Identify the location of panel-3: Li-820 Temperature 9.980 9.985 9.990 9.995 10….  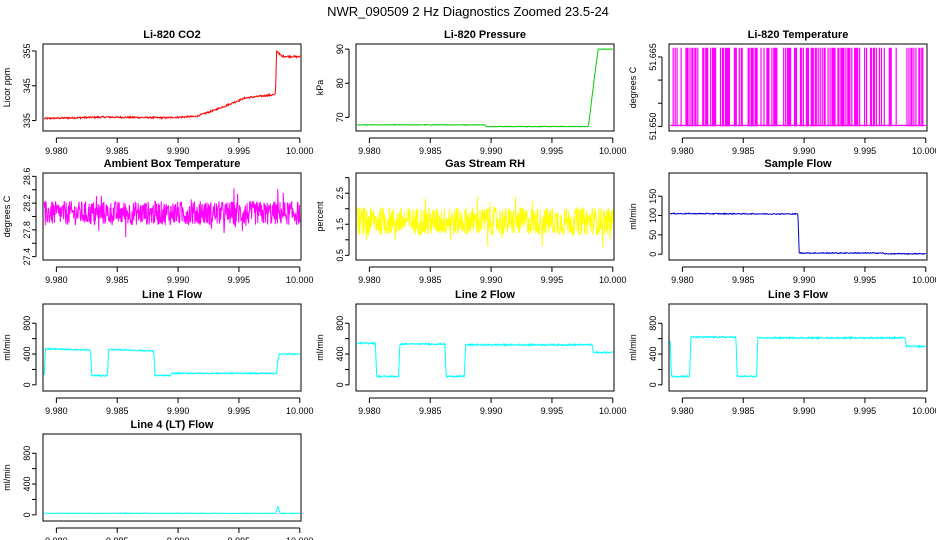
(782, 92).